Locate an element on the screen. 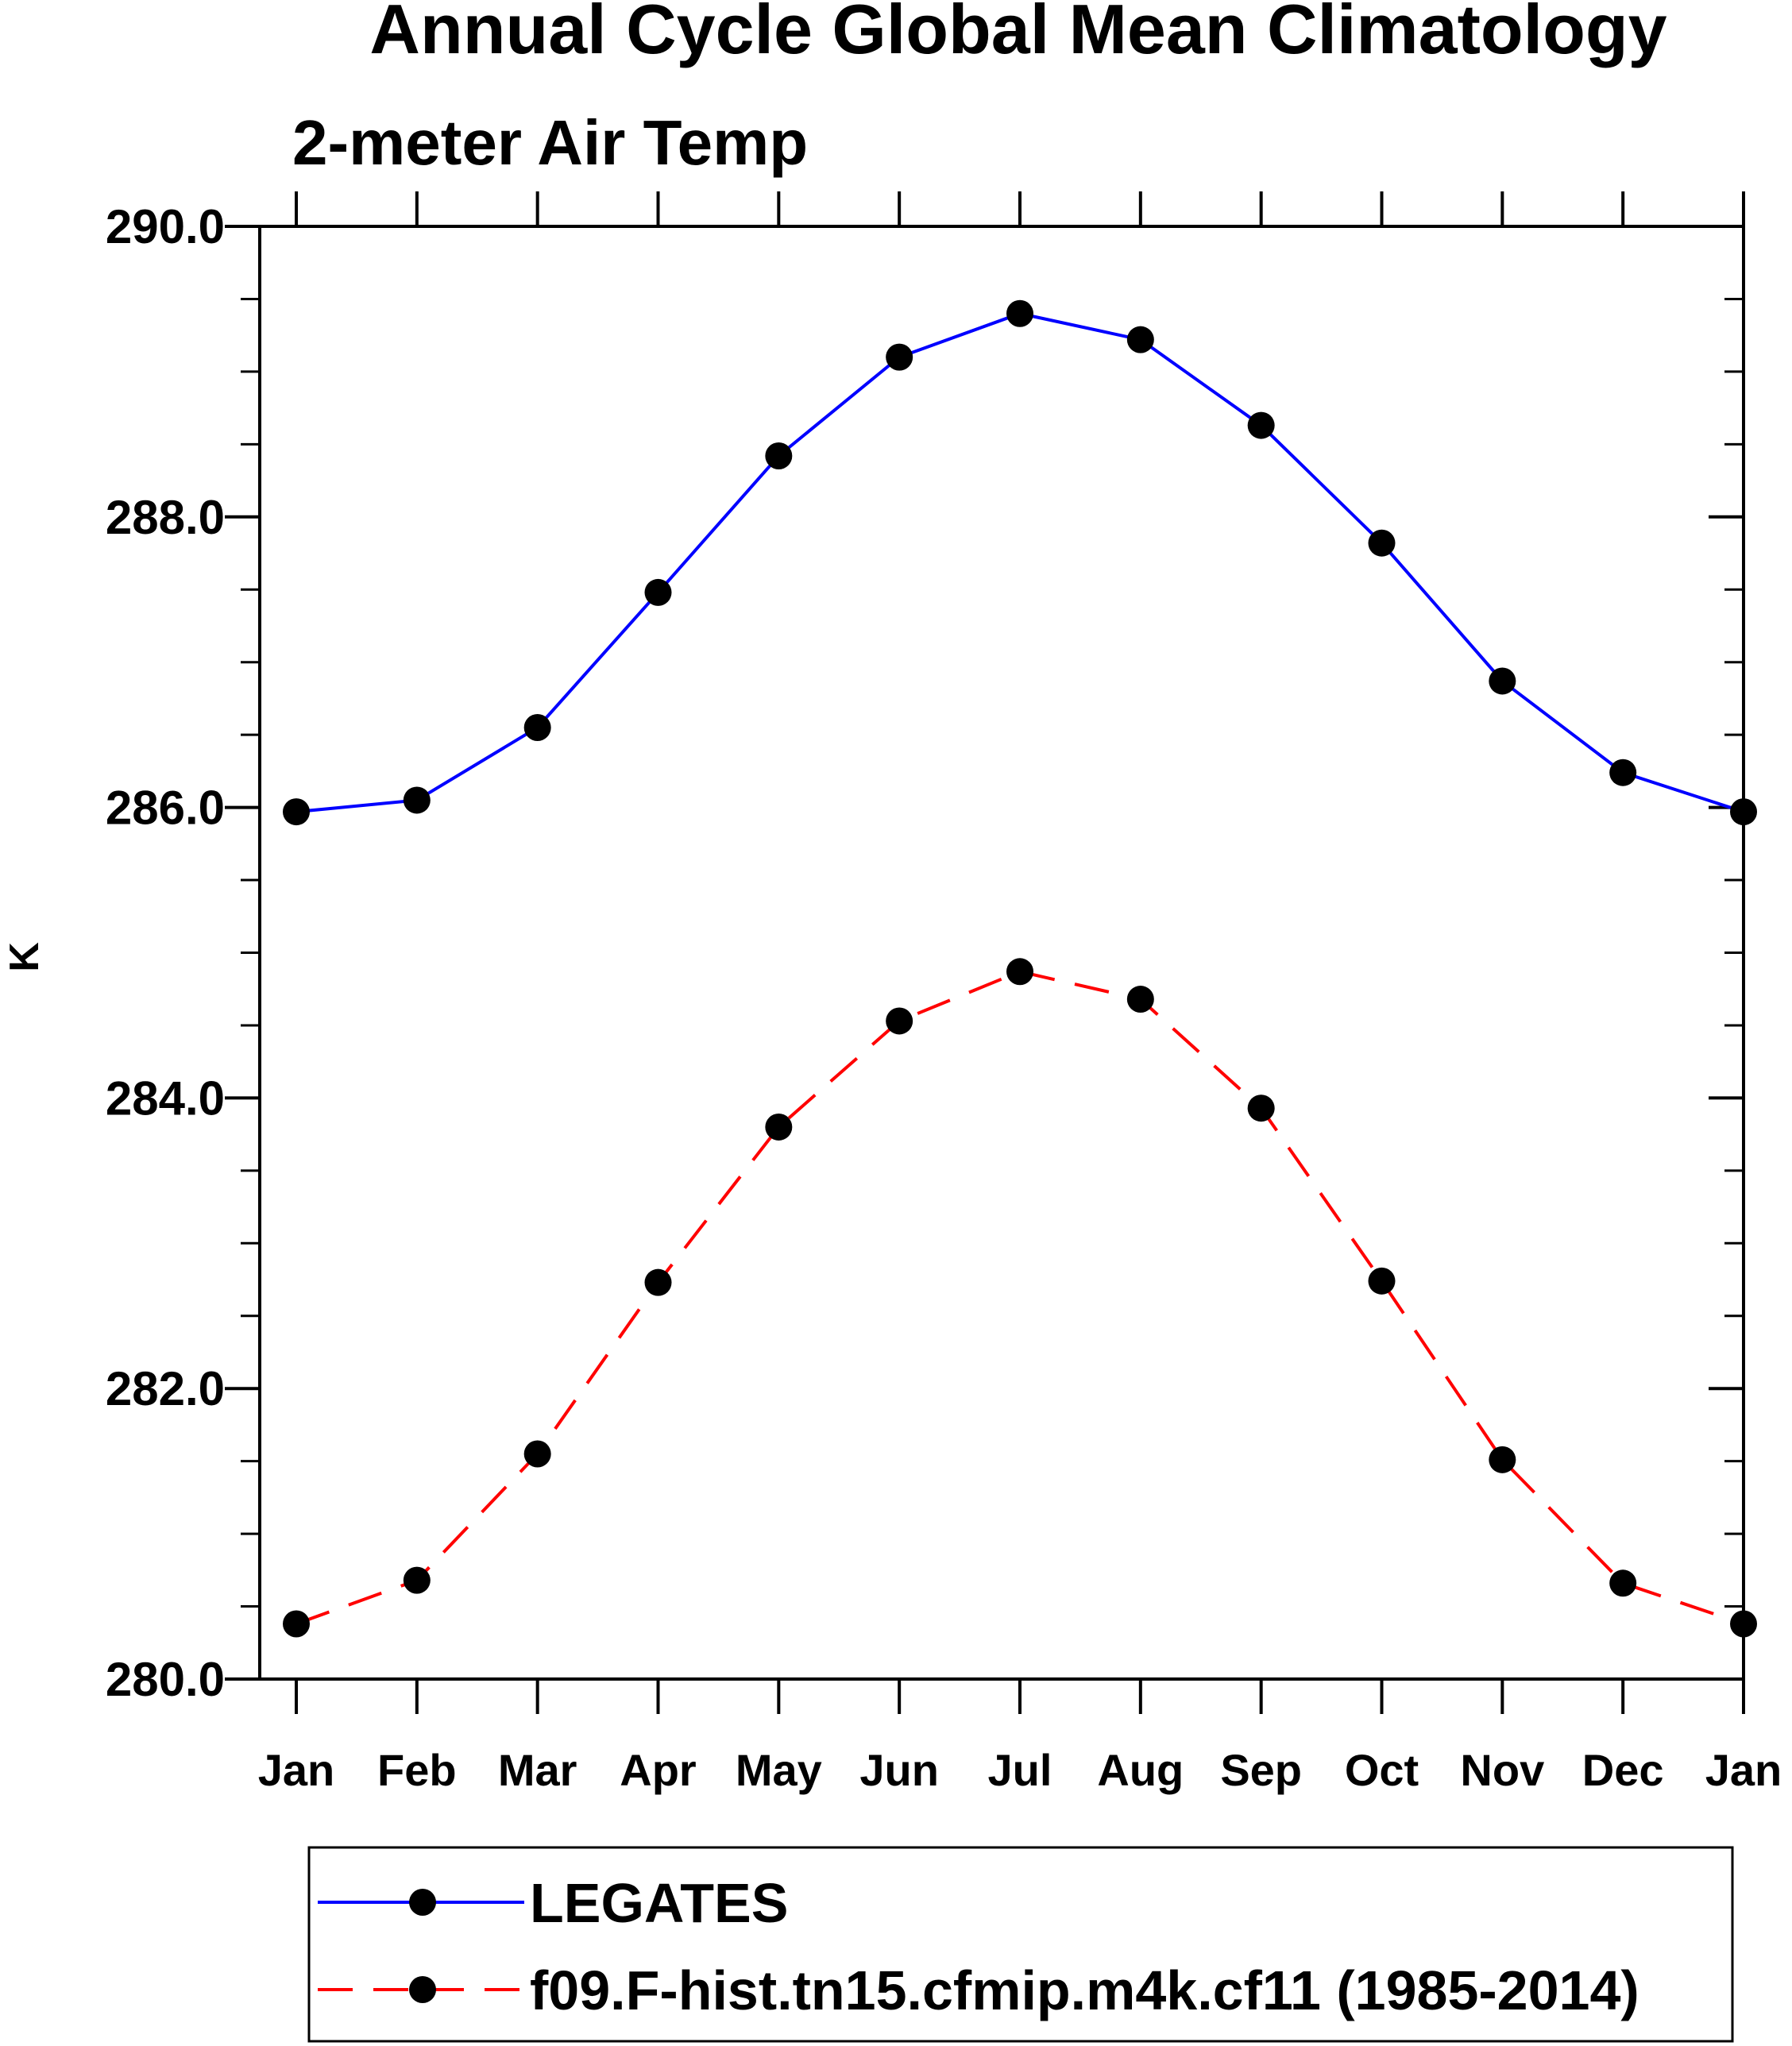  y-tick-label: 284.0 is located at coordinates (165, 1098).